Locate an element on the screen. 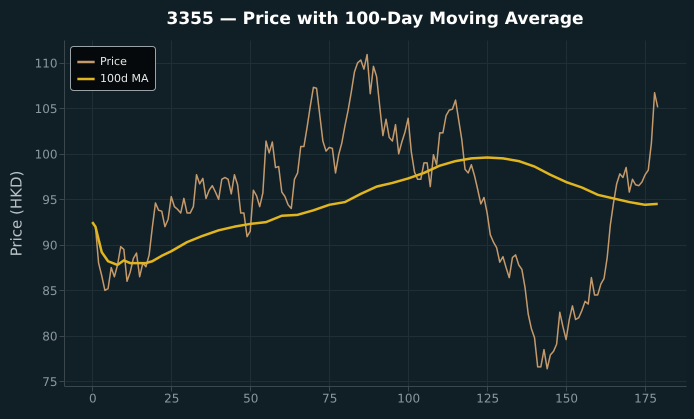  legend-label: 100d MA is located at coordinates (124, 78).